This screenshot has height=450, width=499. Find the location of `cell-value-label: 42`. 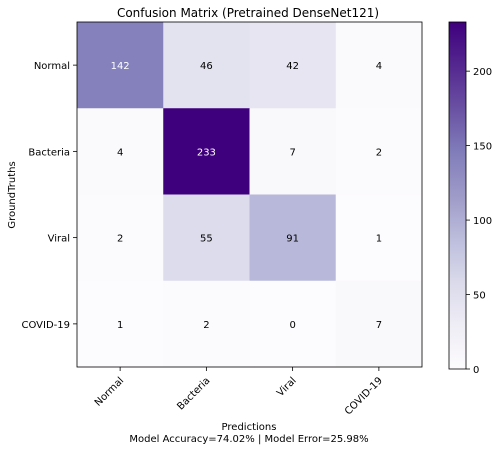

cell-value-label: 42 is located at coordinates (292, 66).